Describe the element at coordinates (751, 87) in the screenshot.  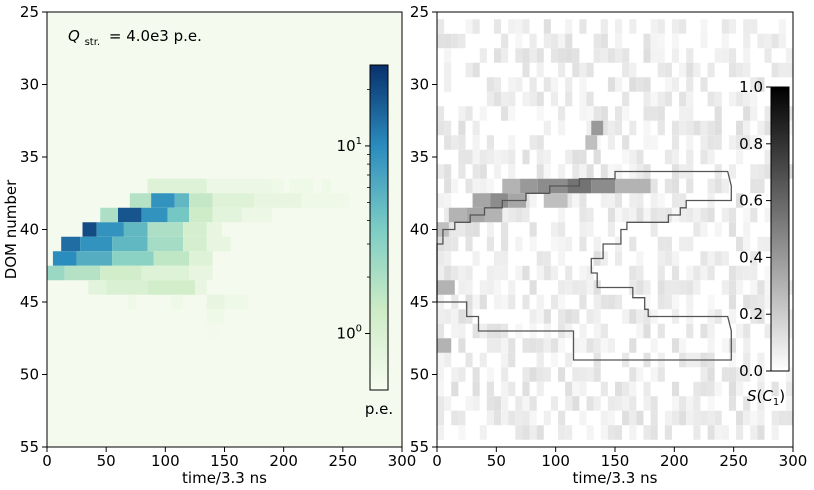
I see `right-colorbar-tick-label: 1.0` at that location.